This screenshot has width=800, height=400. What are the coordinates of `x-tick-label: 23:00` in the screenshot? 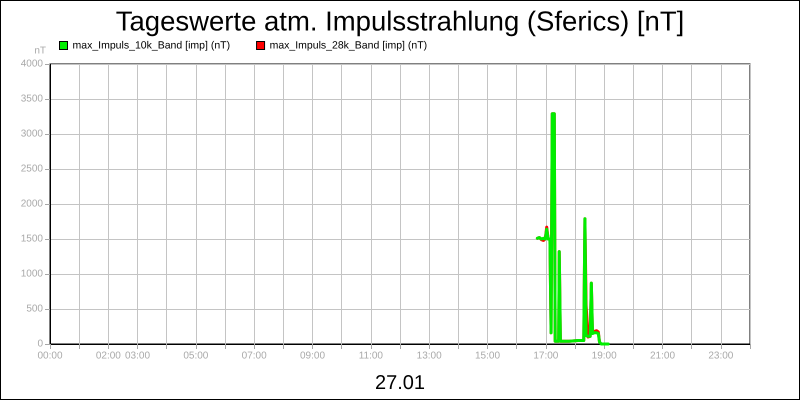 It's located at (721, 356).